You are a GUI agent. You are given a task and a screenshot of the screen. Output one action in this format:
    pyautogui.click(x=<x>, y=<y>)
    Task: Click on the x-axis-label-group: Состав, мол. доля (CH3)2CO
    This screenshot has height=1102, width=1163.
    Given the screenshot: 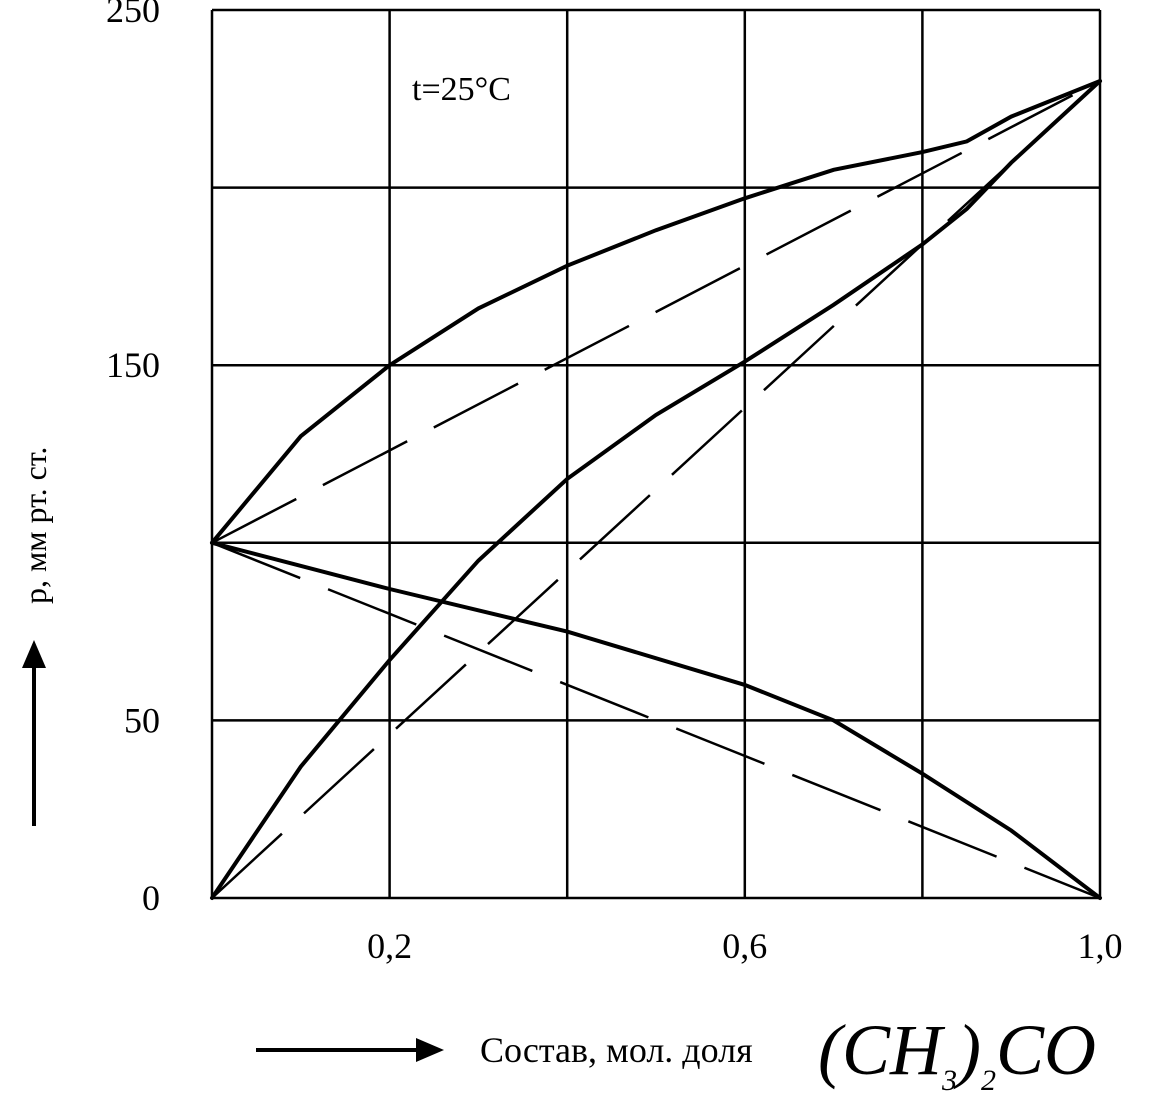 What is the action you would take?
    pyautogui.click(x=676, y=1053)
    